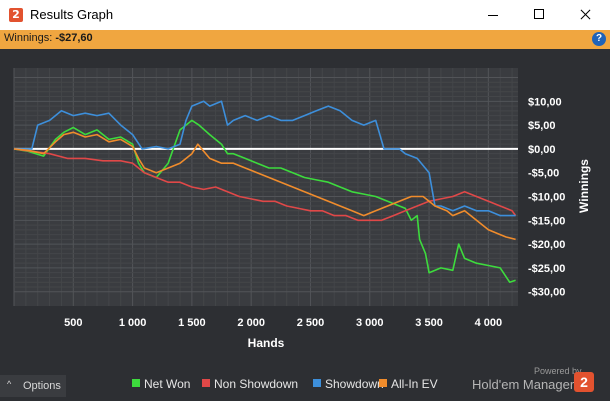 Image resolution: width=610 pixels, height=401 pixels. What do you see at coordinates (542, 126) in the screenshot?
I see `y-tick-label: $5,00` at bounding box center [542, 126].